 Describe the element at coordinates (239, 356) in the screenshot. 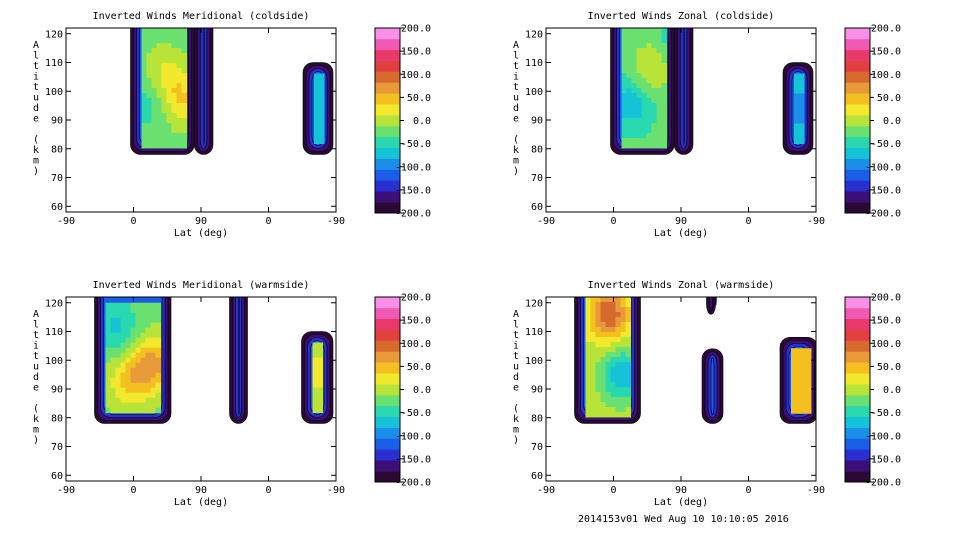

I see `contour-band` at that location.